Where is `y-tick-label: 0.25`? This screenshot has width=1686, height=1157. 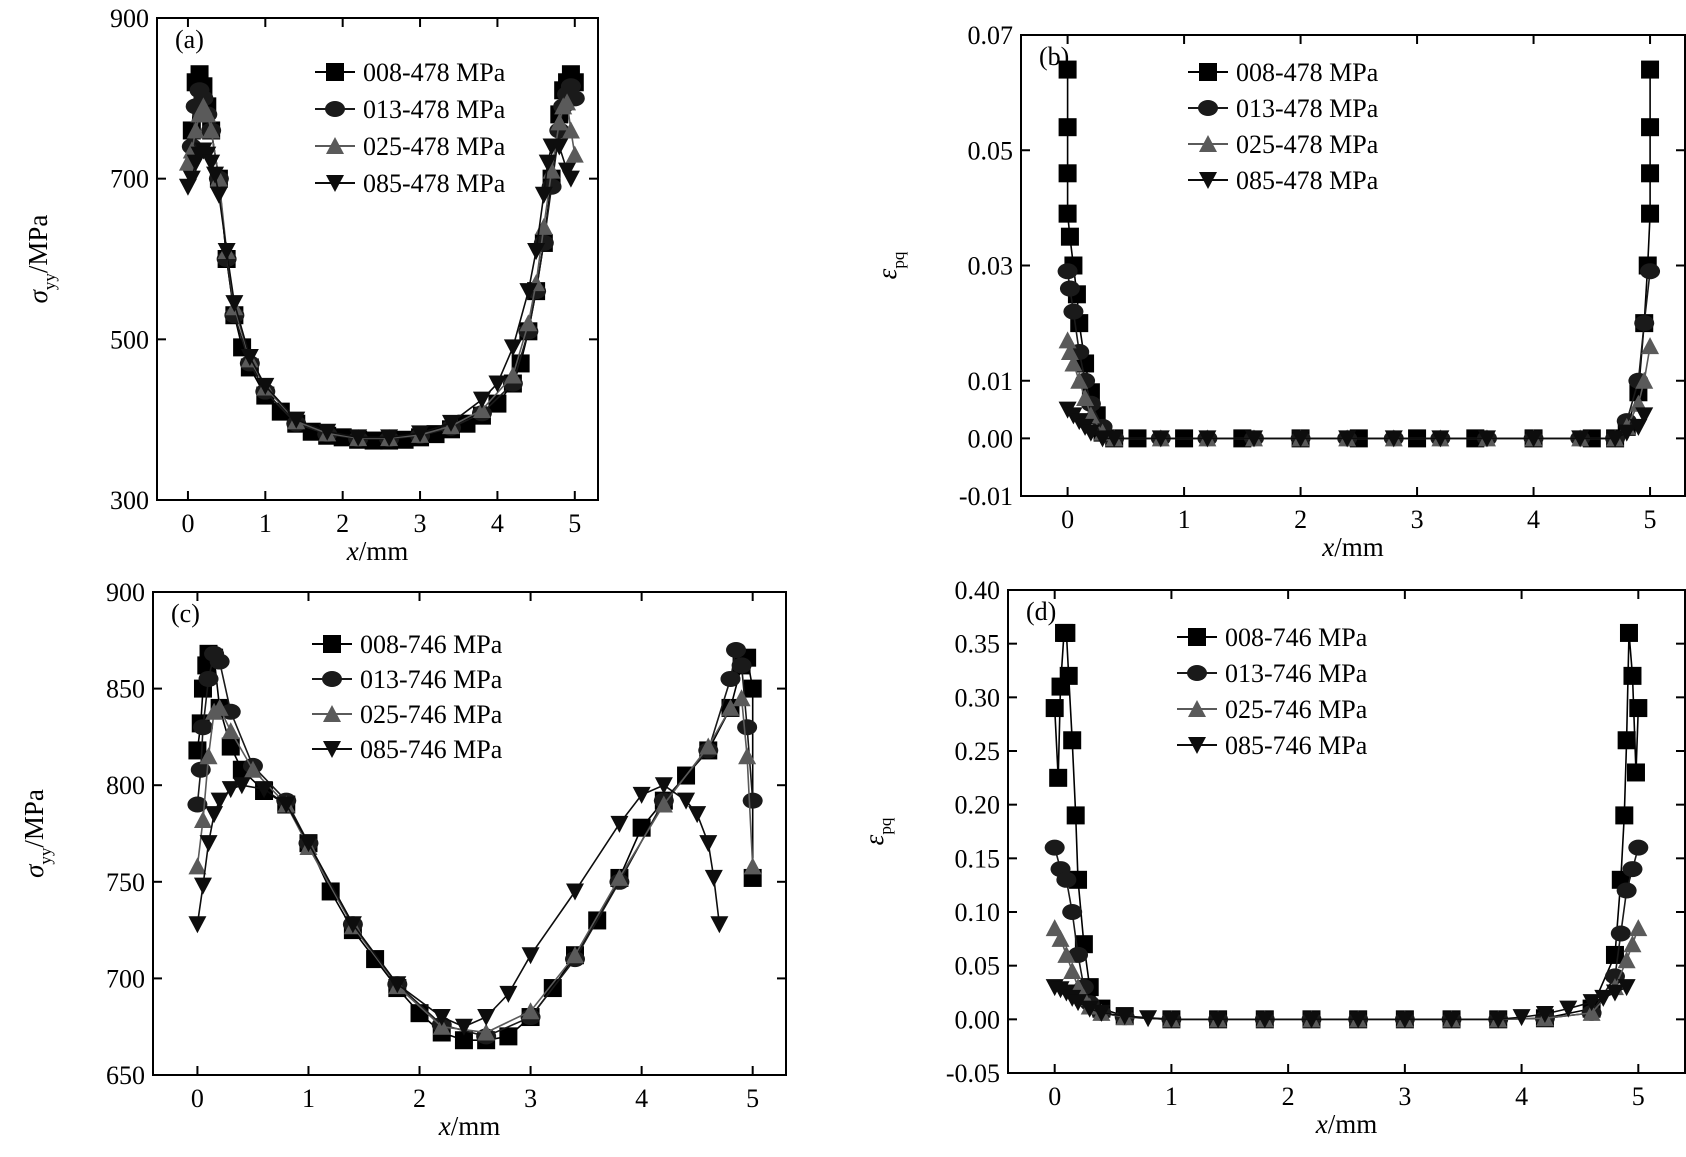
y-tick-label: 0.25 is located at coordinates (978, 751).